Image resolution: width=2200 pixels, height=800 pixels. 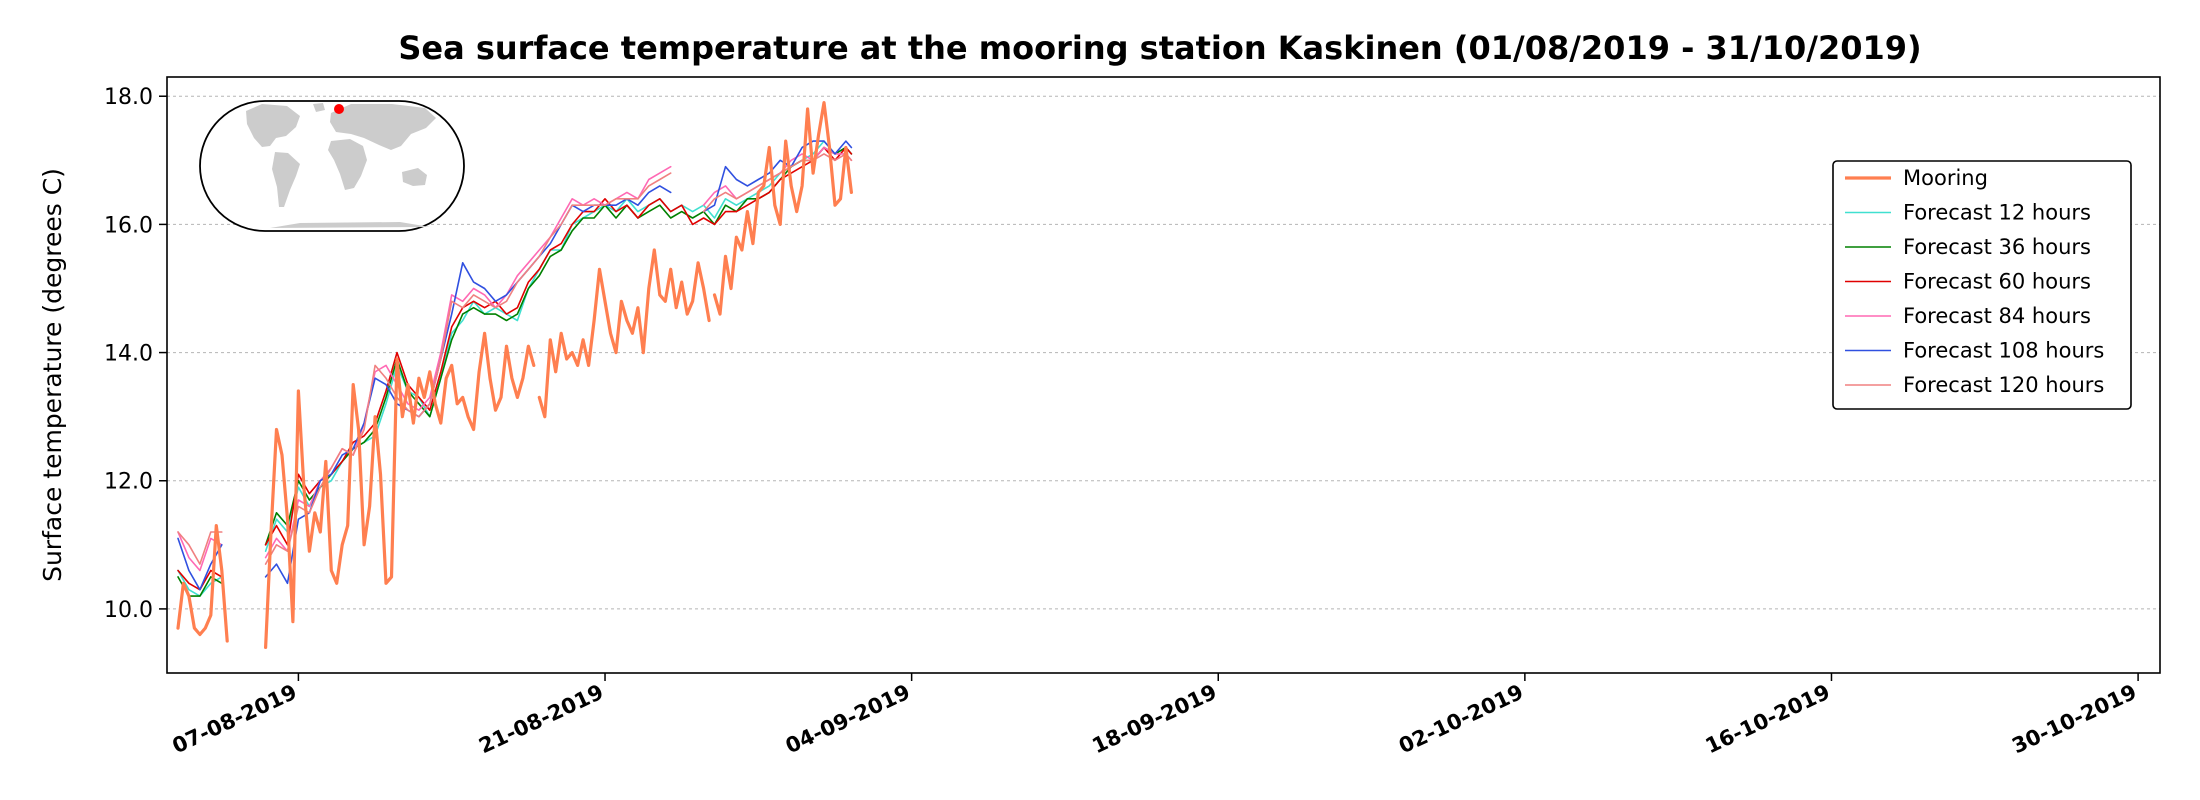 What do you see at coordinates (1997, 316) in the screenshot?
I see `legend-label: Forecast 84 hours` at bounding box center [1997, 316].